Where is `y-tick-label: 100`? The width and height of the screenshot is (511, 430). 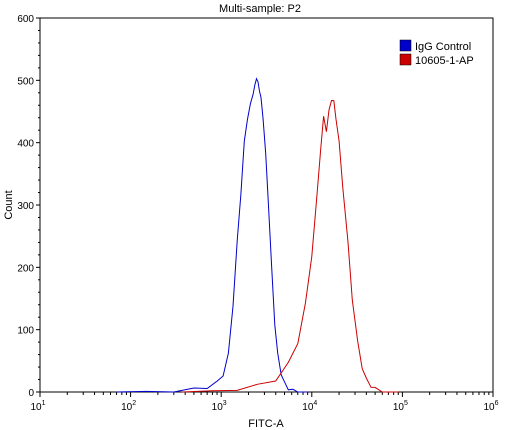
y-tick-label: 100 is located at coordinates (25, 331).